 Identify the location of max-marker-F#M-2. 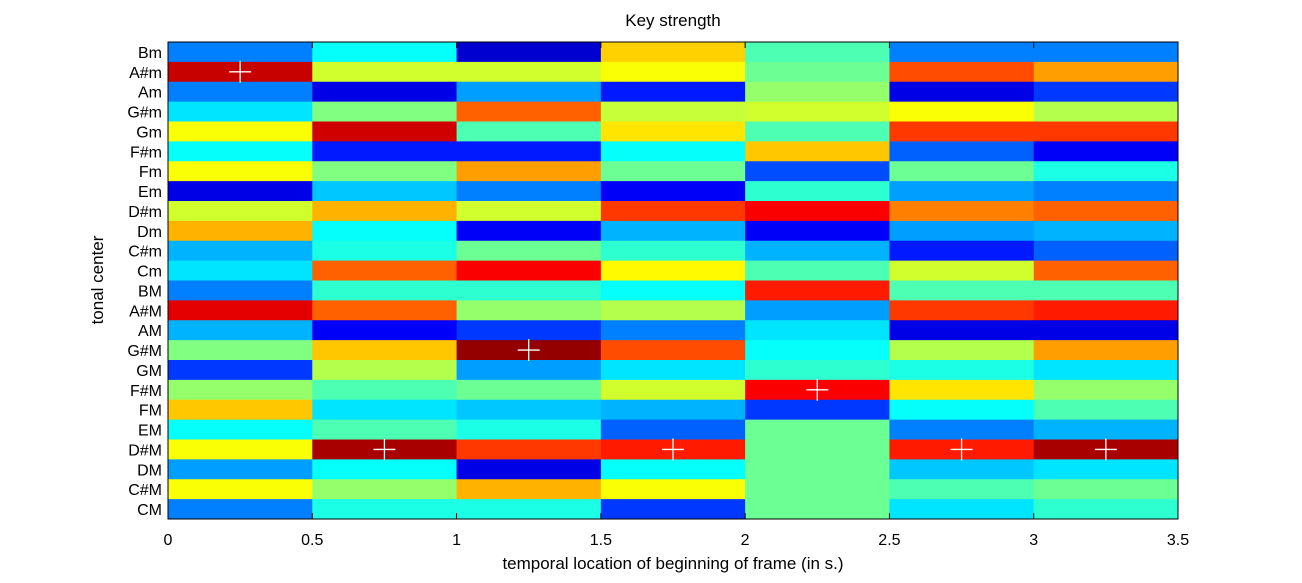
(817, 389).